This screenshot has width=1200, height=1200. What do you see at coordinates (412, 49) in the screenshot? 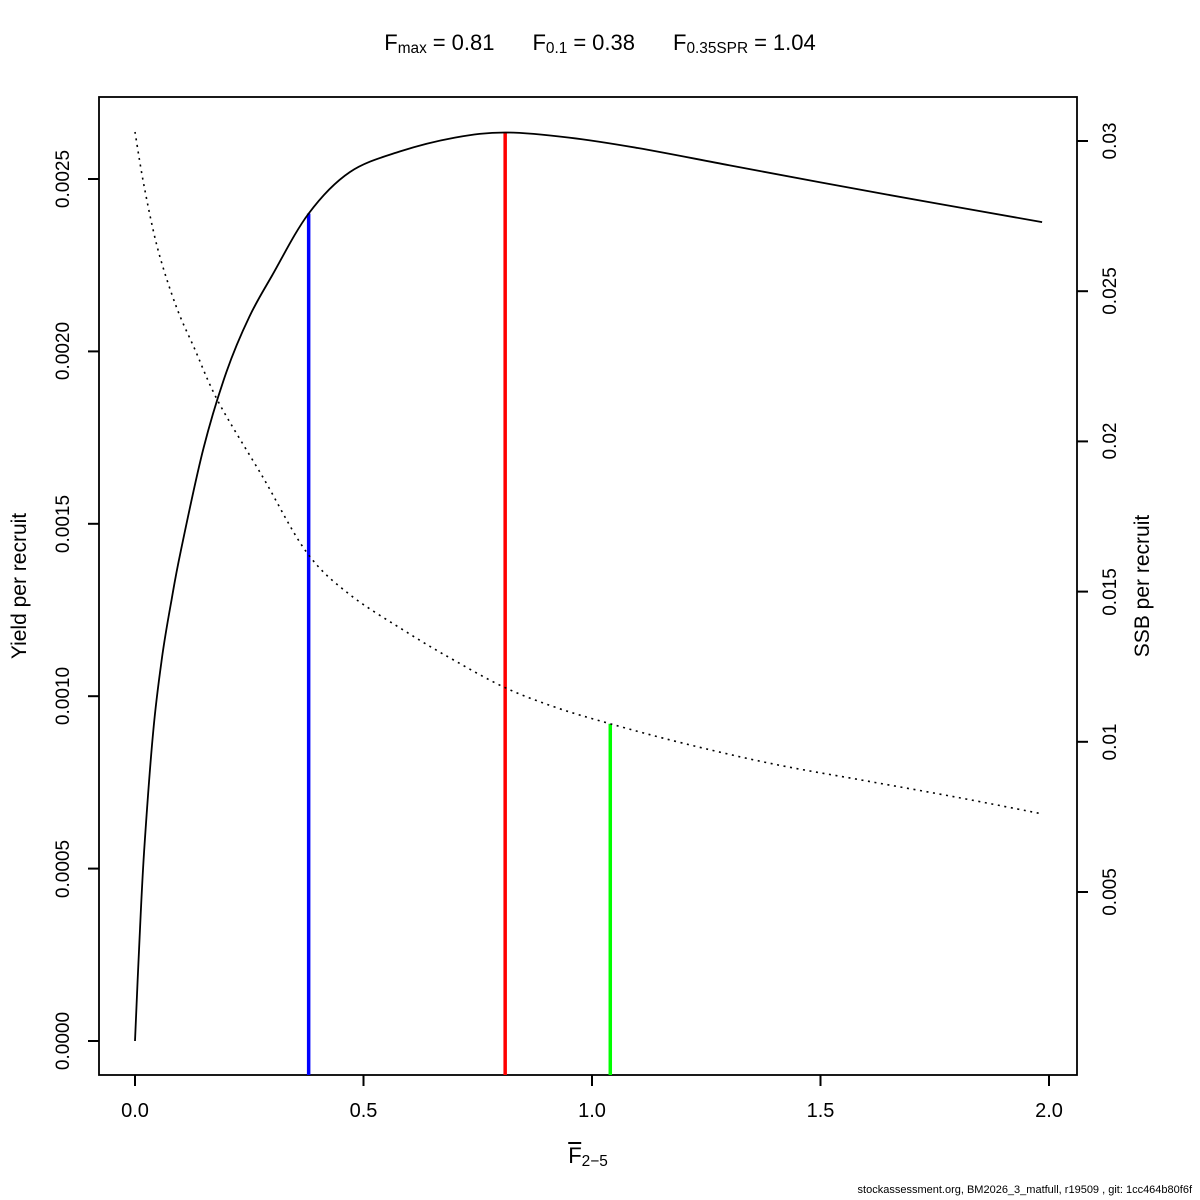
I see `title-fmax-sub: max` at bounding box center [412, 49].